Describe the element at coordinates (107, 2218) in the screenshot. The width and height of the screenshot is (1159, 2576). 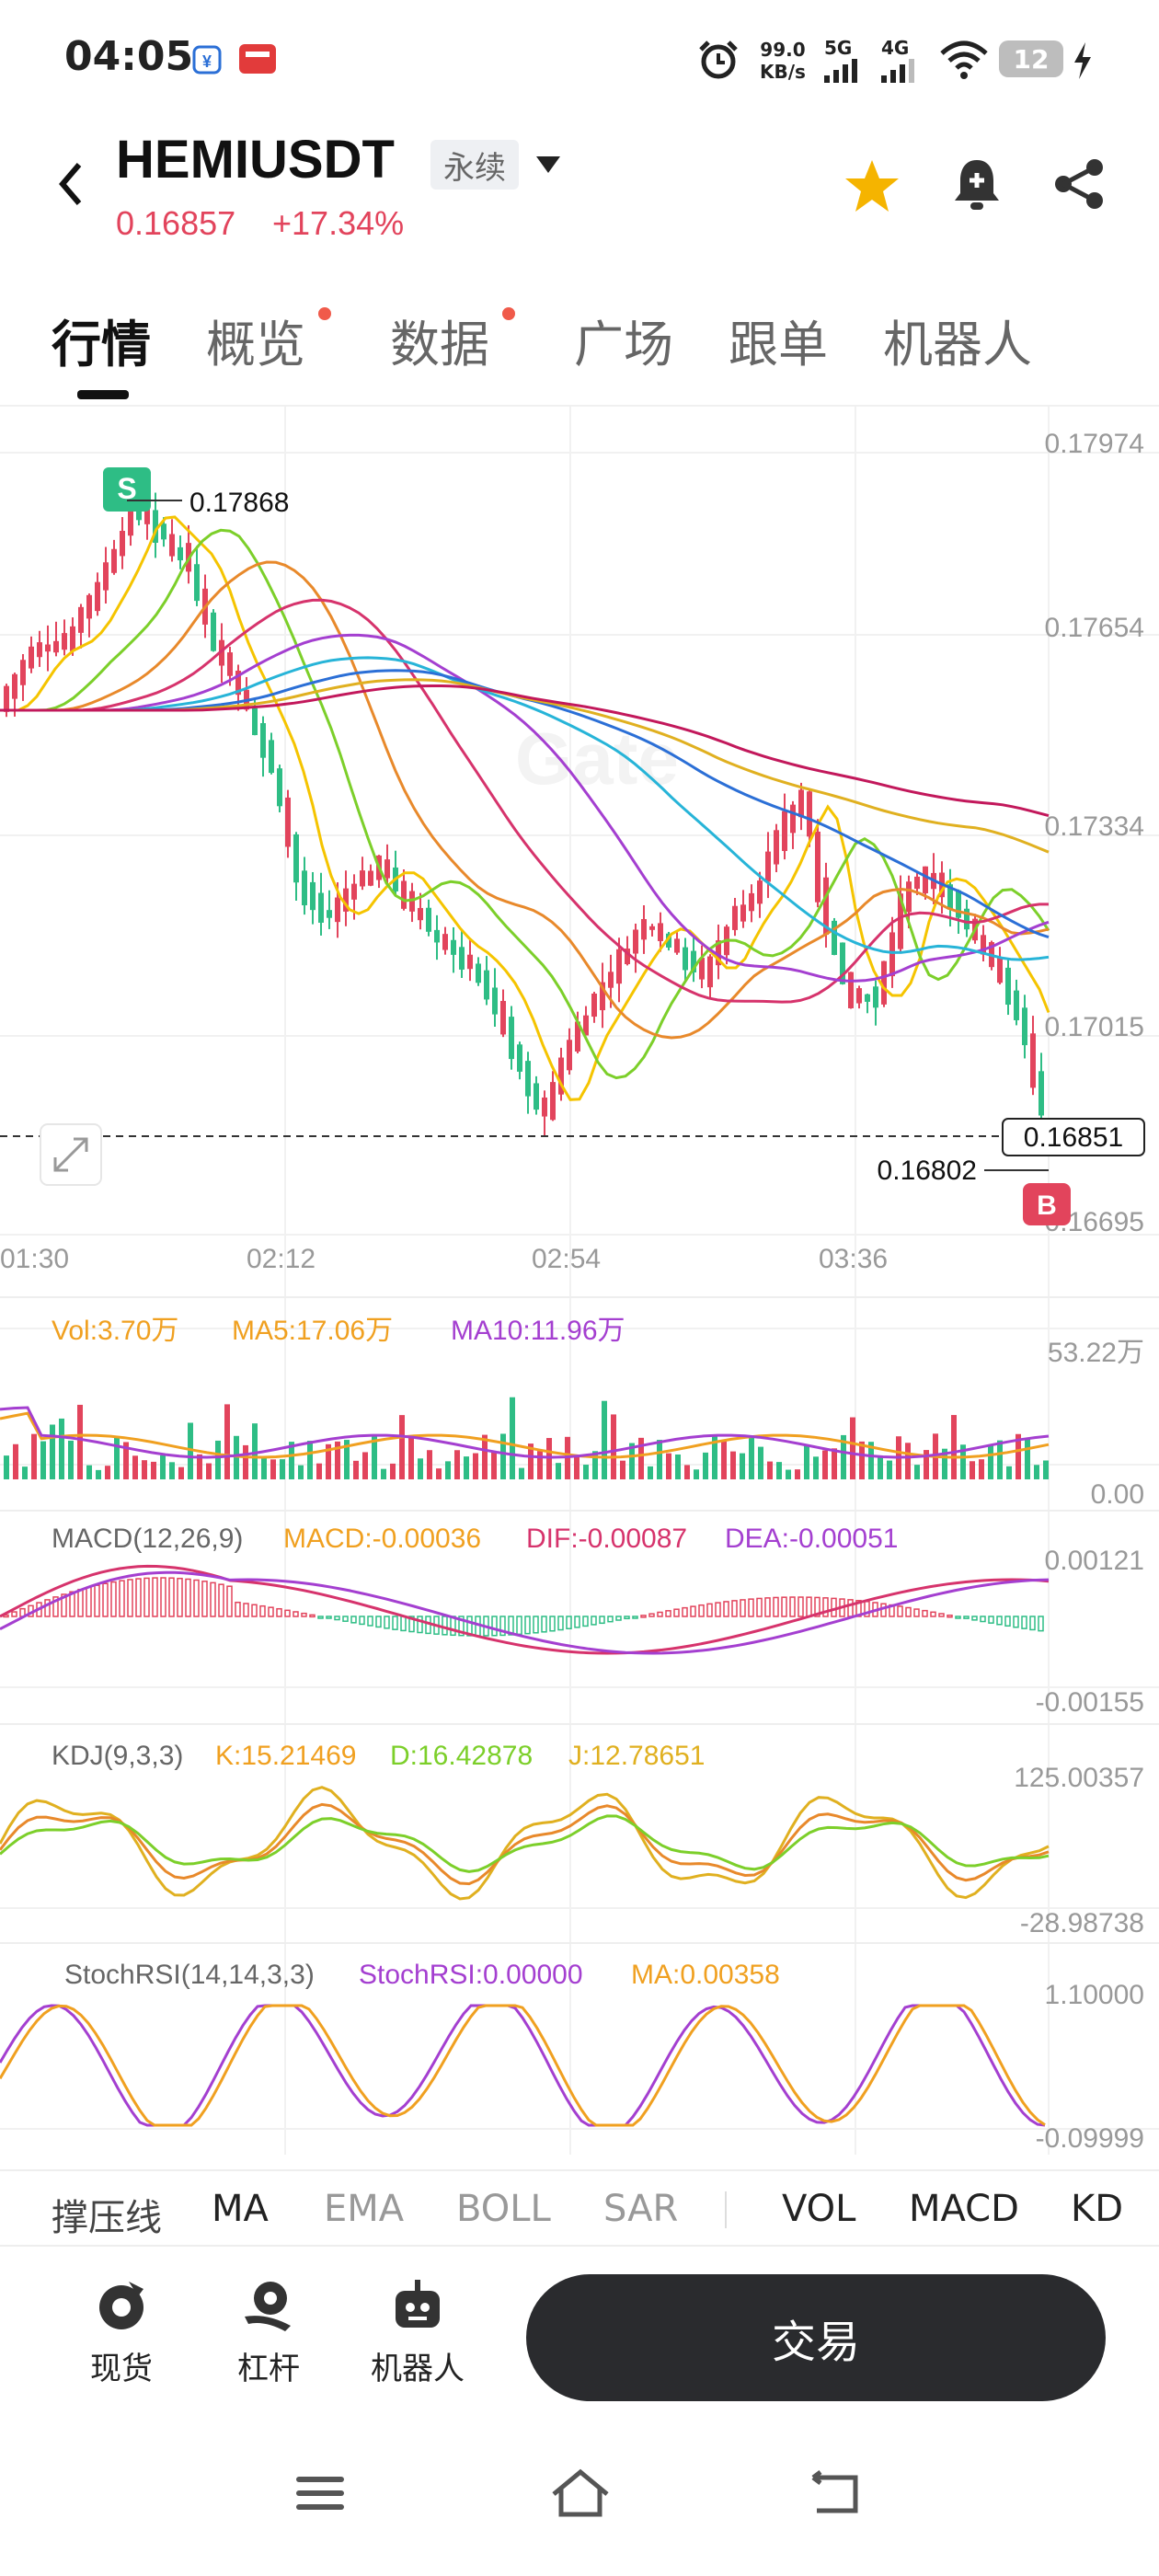
I see `indicator-tab-support: 撑压线` at that location.